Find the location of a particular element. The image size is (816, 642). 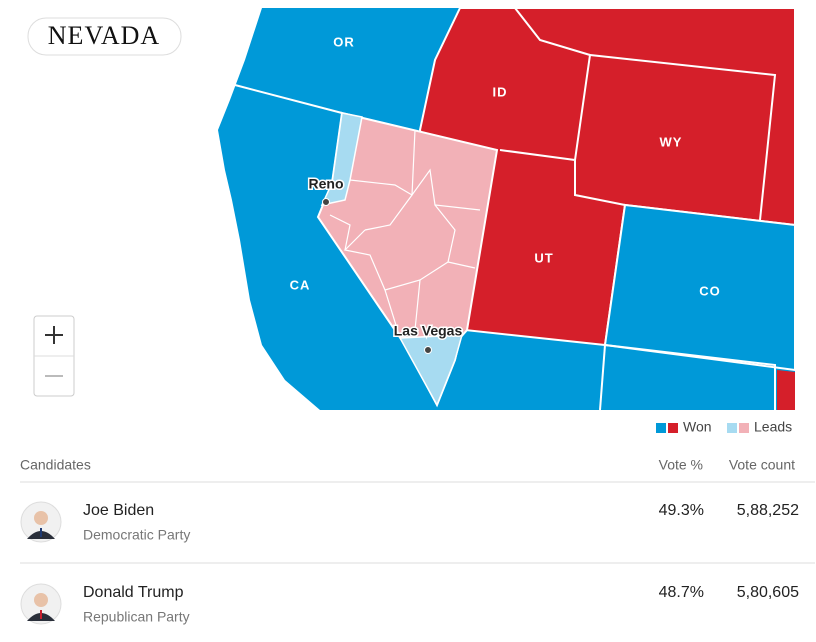

city-label: Reno is located at coordinates (326, 184).